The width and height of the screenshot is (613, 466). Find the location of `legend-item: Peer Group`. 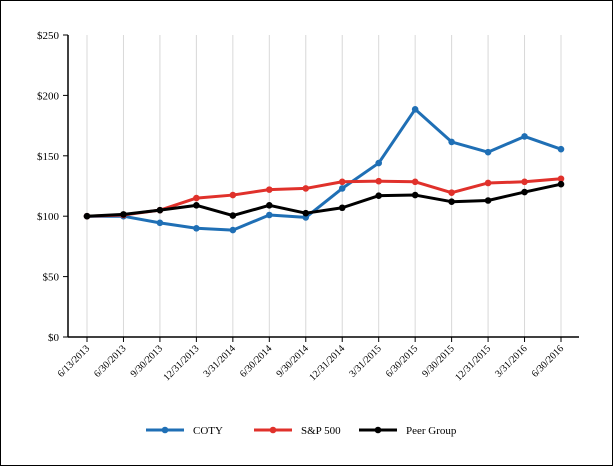

legend-item: Peer Group is located at coordinates (408, 431).